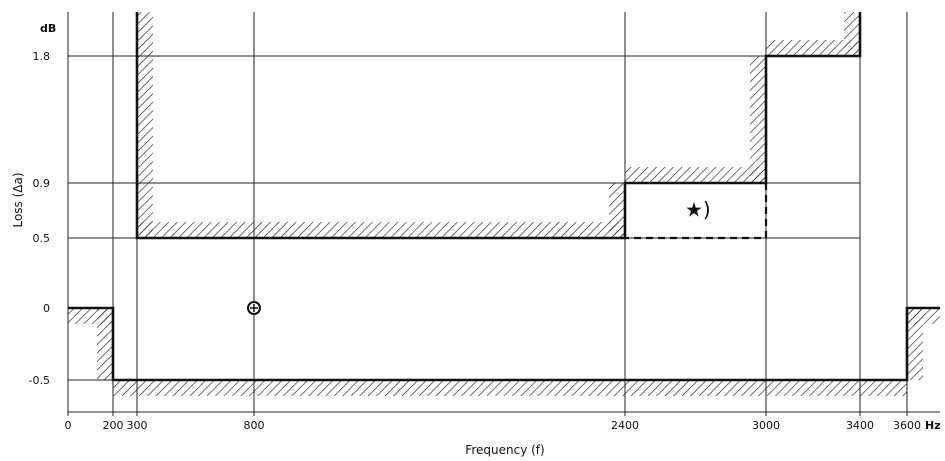 This screenshot has height=461, width=945. I want to click on y-tick-labels: -0.5 0 0.5 0.9 1.8, so click(39, 218).